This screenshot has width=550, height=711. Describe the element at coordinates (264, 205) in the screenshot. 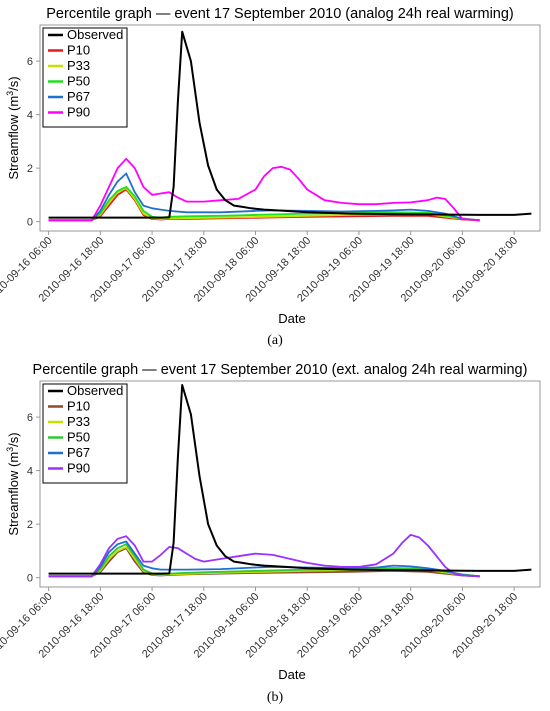

I see `series-line-p10` at that location.